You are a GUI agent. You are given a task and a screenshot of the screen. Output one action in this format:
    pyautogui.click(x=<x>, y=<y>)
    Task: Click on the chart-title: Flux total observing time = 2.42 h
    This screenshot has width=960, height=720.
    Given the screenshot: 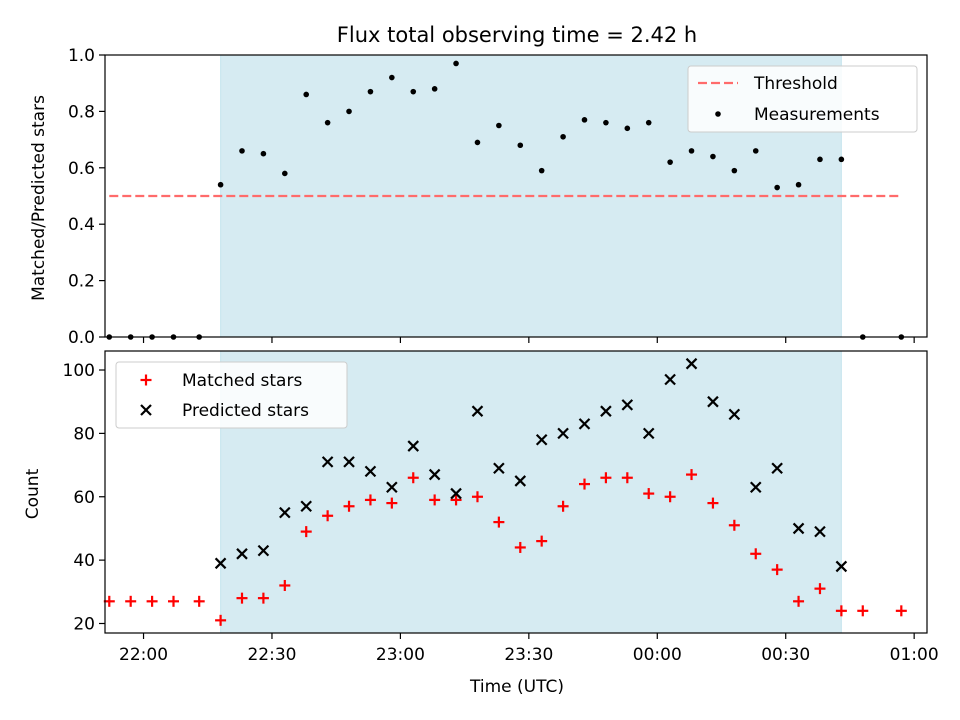 What is the action you would take?
    pyautogui.click(x=517, y=35)
    